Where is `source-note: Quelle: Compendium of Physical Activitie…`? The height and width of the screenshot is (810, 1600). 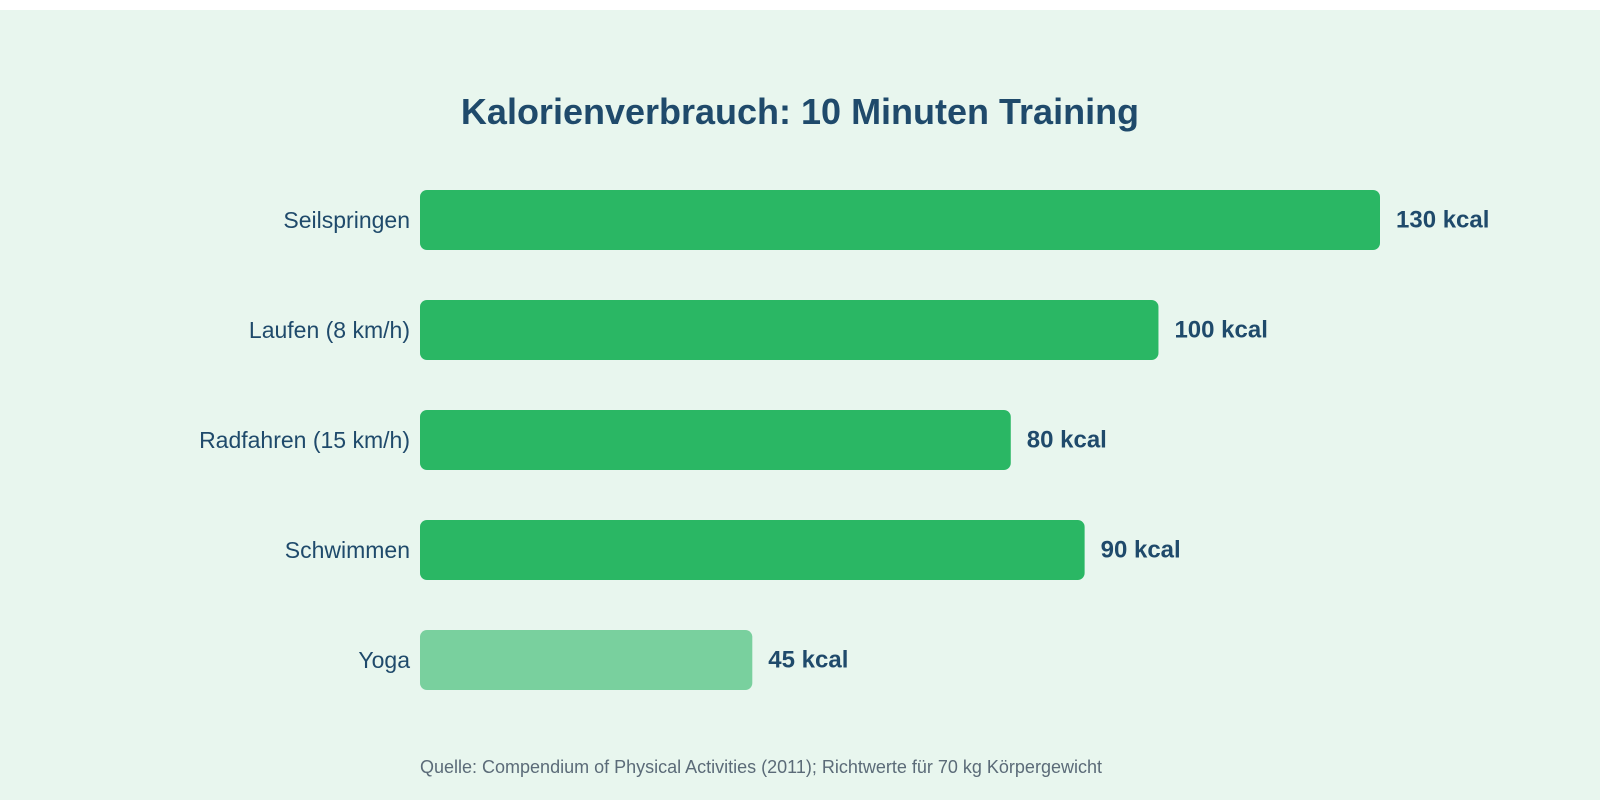 source-note: Quelle: Compendium of Physical Activitie… is located at coordinates (761, 767).